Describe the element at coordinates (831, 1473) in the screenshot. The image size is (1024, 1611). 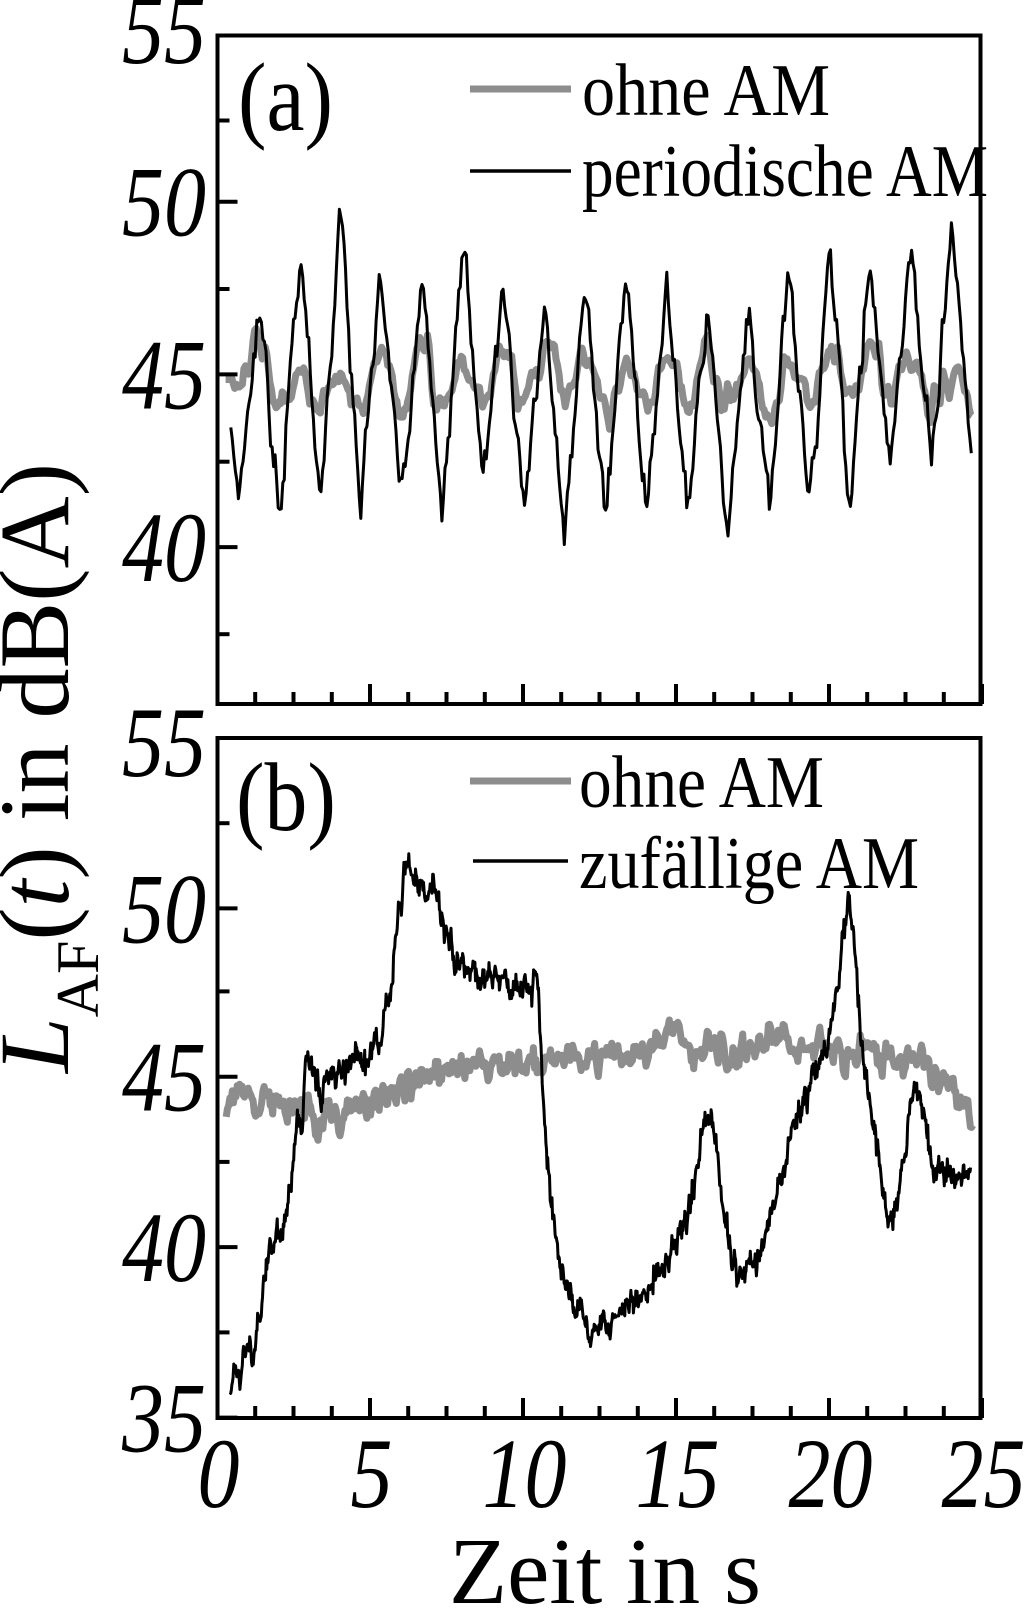
I see `svg-text: 20` at that location.